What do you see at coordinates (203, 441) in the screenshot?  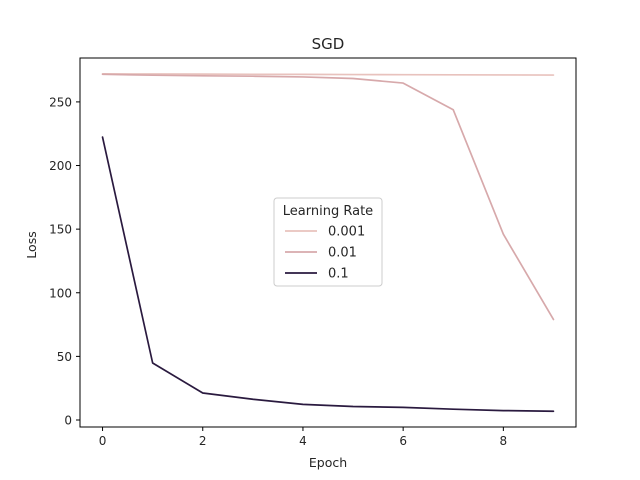 I see `x-tick-label: 2` at bounding box center [203, 441].